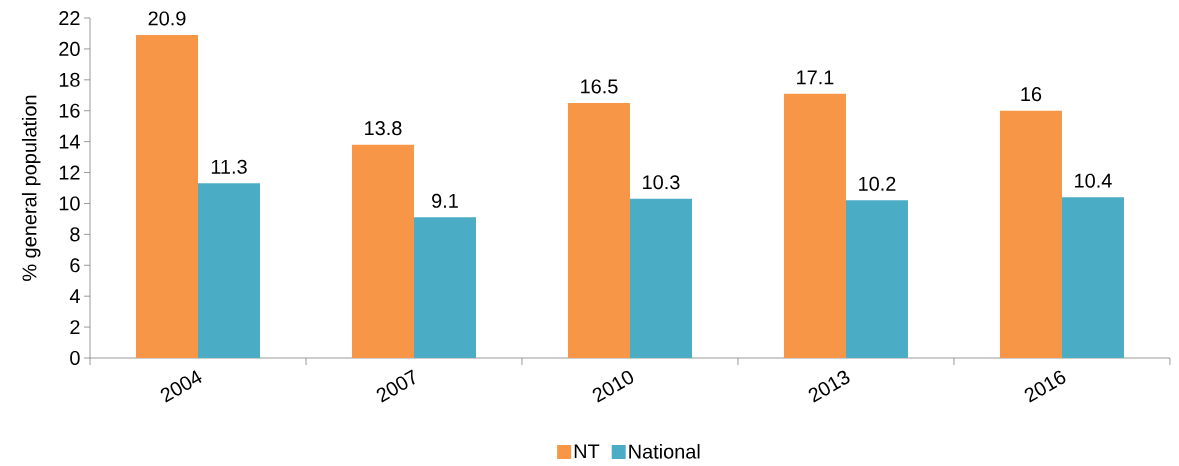  What do you see at coordinates (69, 172) in the screenshot?
I see `y-tick-label: 12` at bounding box center [69, 172].